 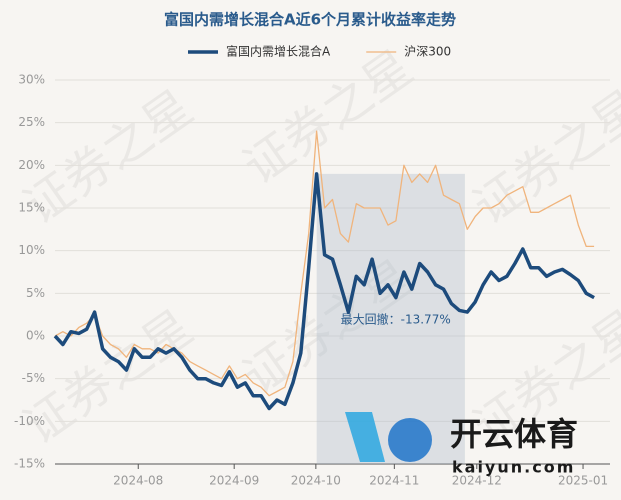 What do you see at coordinates (513, 467) in the screenshot?
I see `logo-url: kaiyun.com` at bounding box center [513, 467].